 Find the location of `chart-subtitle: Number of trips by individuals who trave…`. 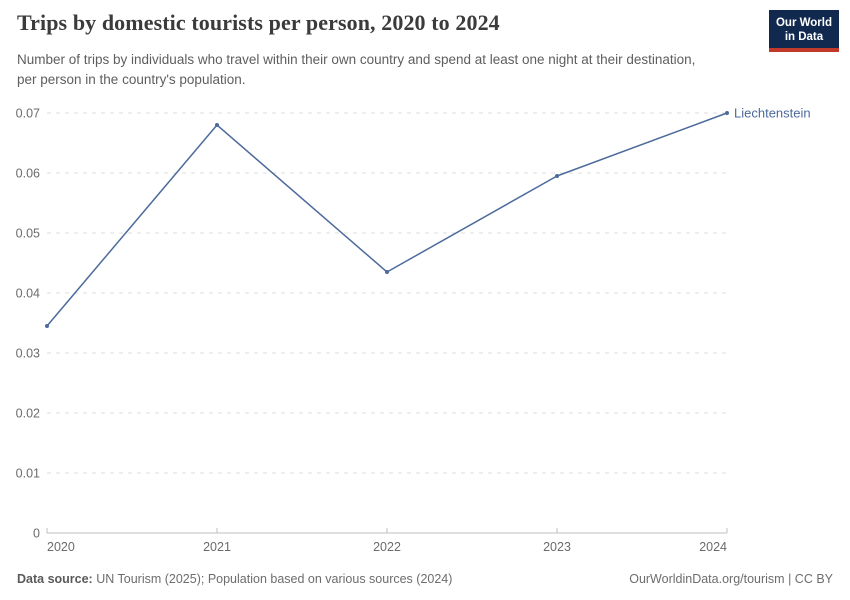

chart-subtitle: Number of trips by individuals who trave… is located at coordinates (356, 70).